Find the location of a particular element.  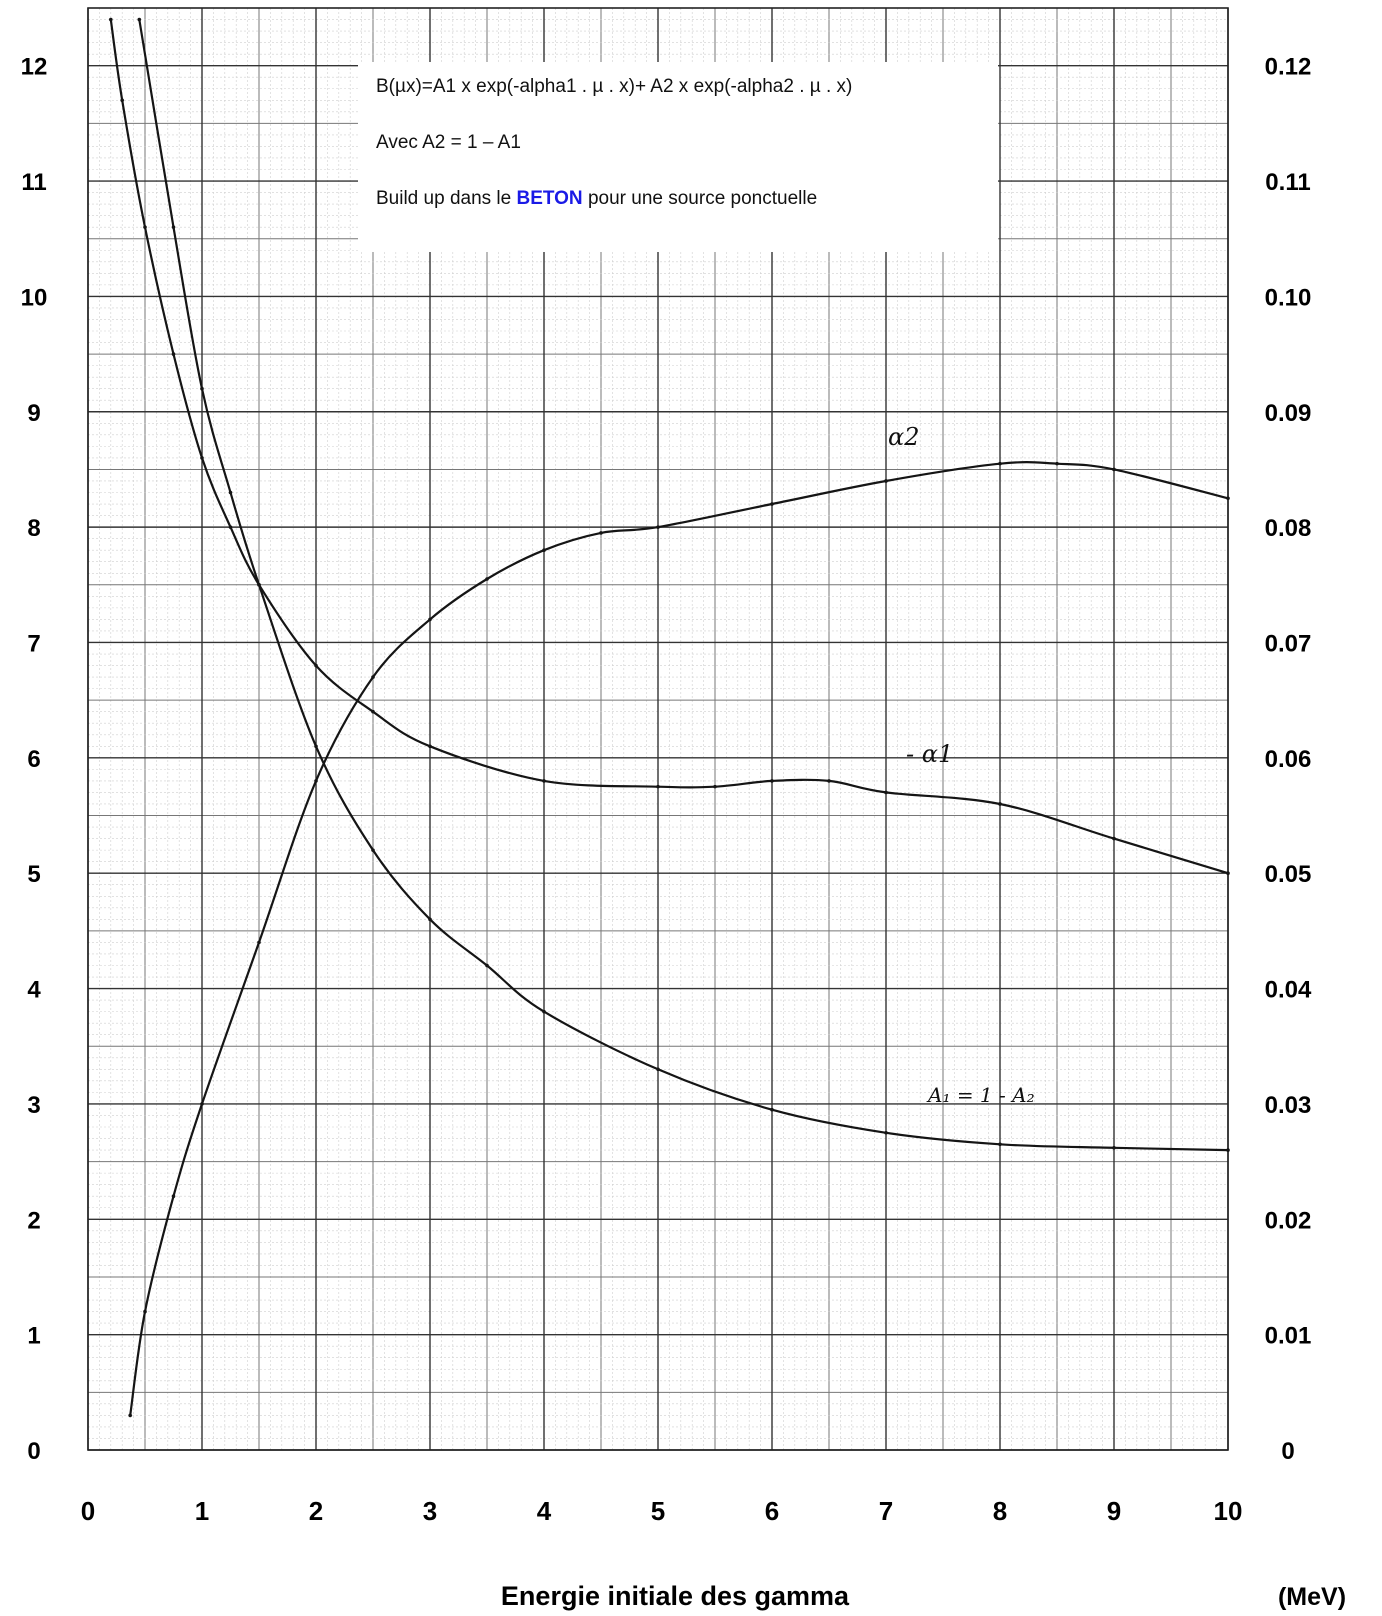

x-tick-label: 8 is located at coordinates (1000, 1511).